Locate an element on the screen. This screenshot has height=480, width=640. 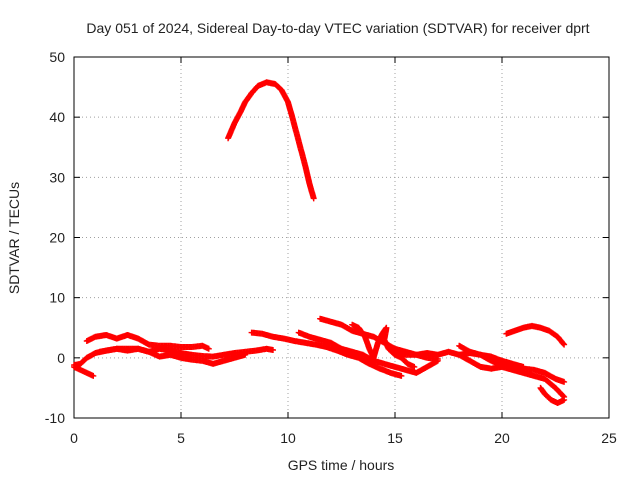
y-axis-label: SDTVAR / TECUs is located at coordinates (14, 238).